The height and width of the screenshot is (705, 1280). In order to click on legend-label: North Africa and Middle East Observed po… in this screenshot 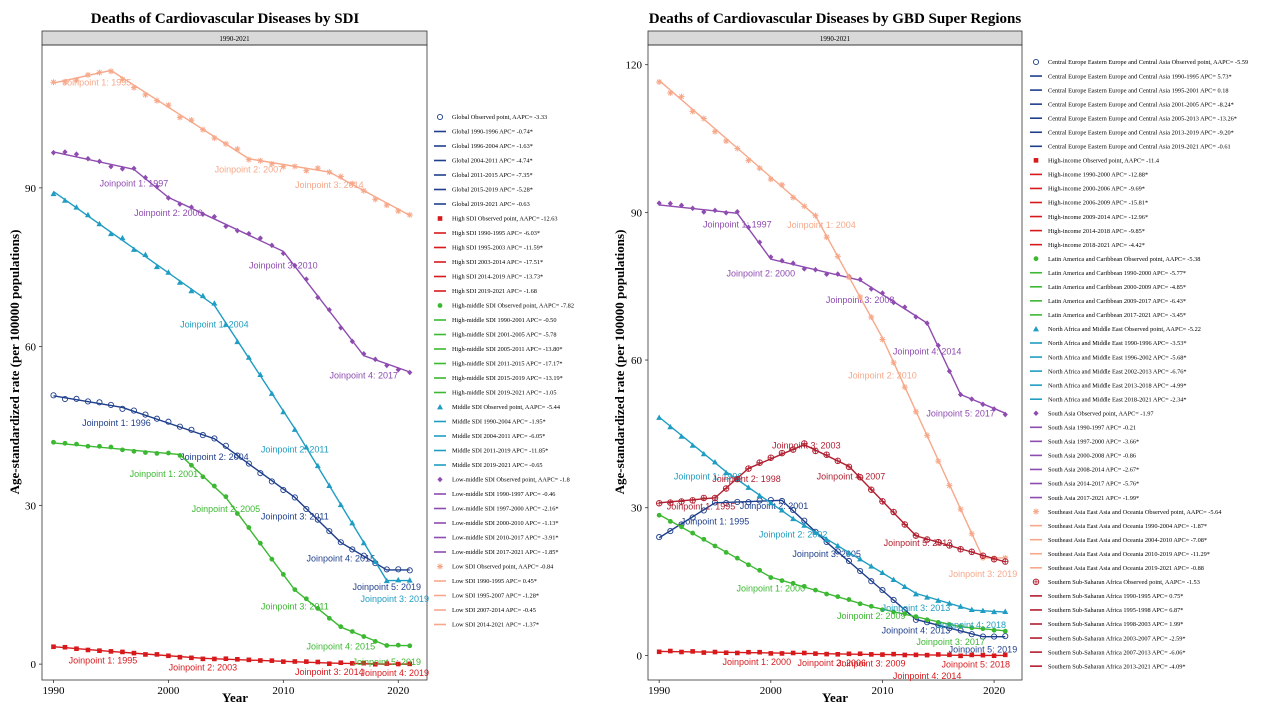, I will do `click(1124, 329)`.